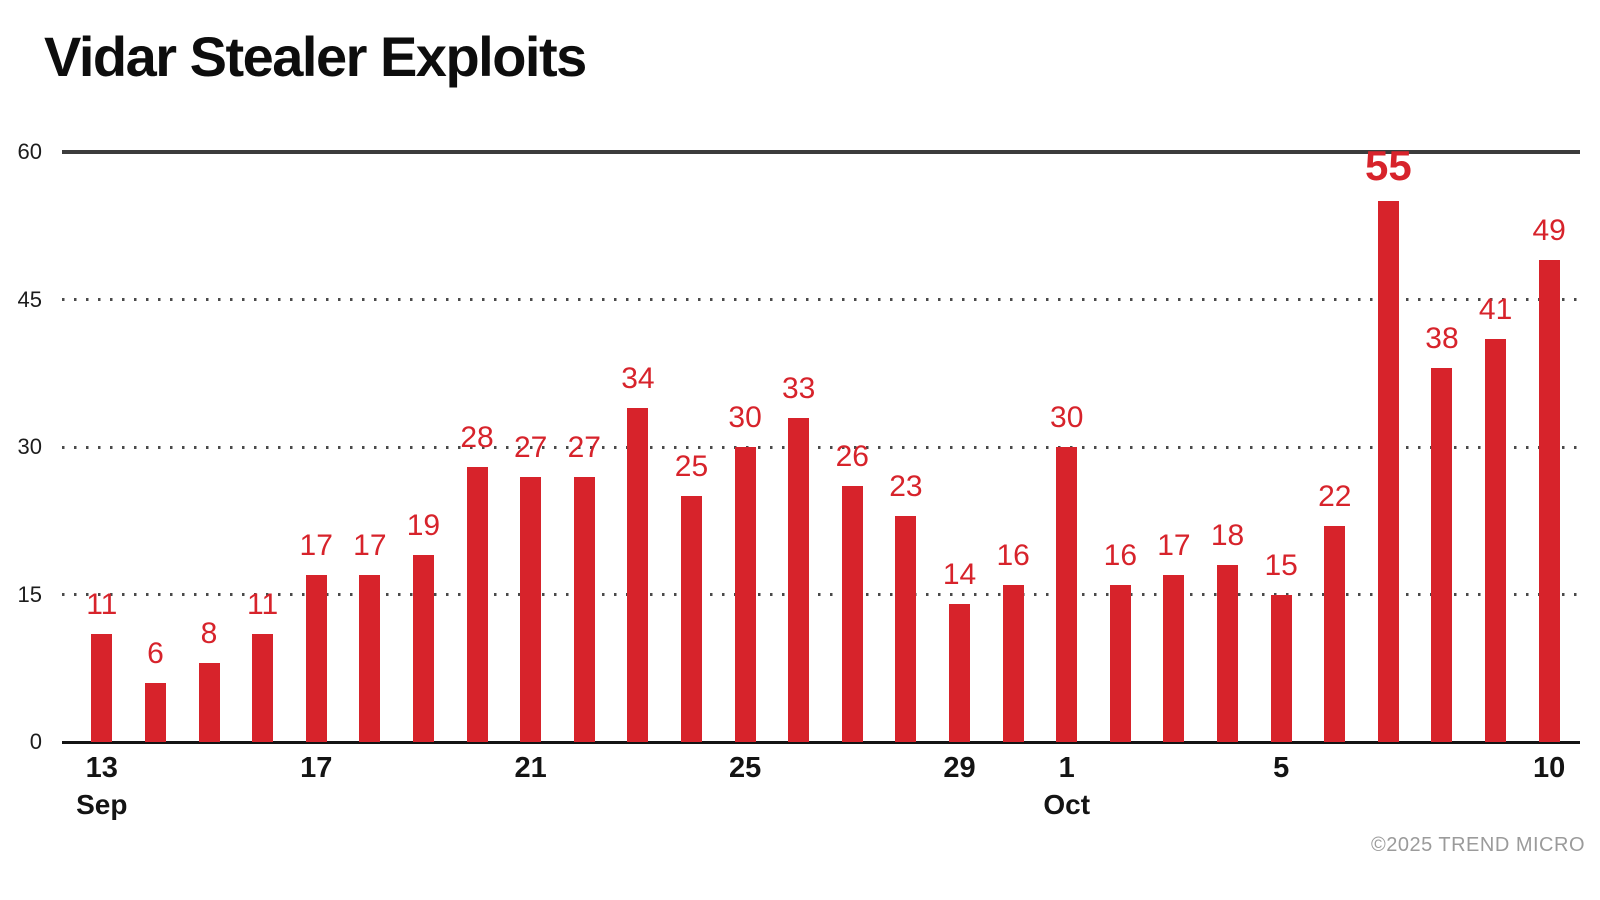 This screenshot has width=1600, height=900. I want to click on bar-value-label: 34, so click(638, 378).